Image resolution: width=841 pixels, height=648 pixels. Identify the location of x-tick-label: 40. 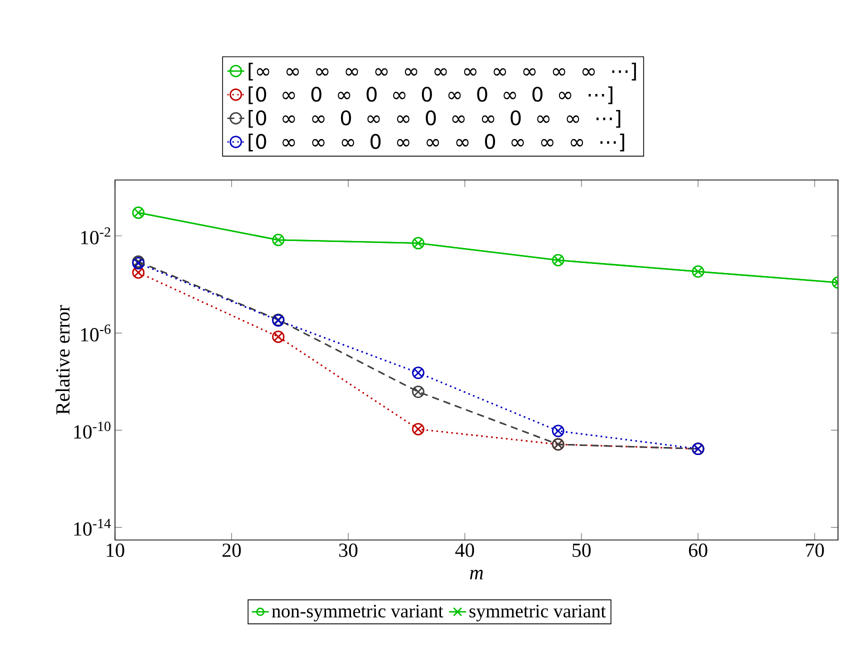
(464, 550).